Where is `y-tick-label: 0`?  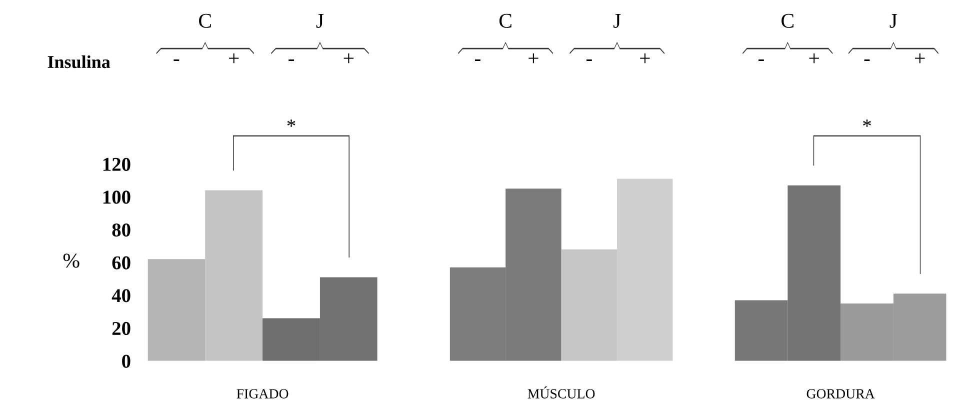 y-tick-label: 0 is located at coordinates (126, 361).